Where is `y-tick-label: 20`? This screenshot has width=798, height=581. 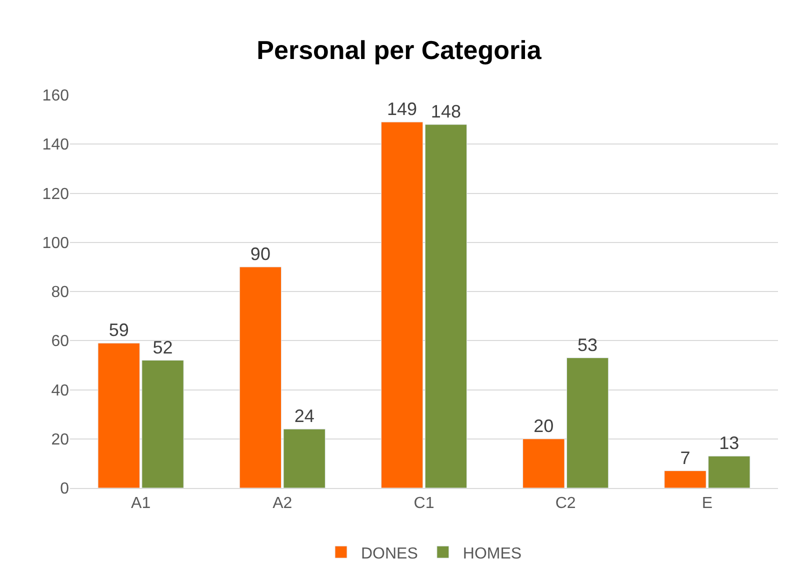
y-tick-label: 20 is located at coordinates (60, 439).